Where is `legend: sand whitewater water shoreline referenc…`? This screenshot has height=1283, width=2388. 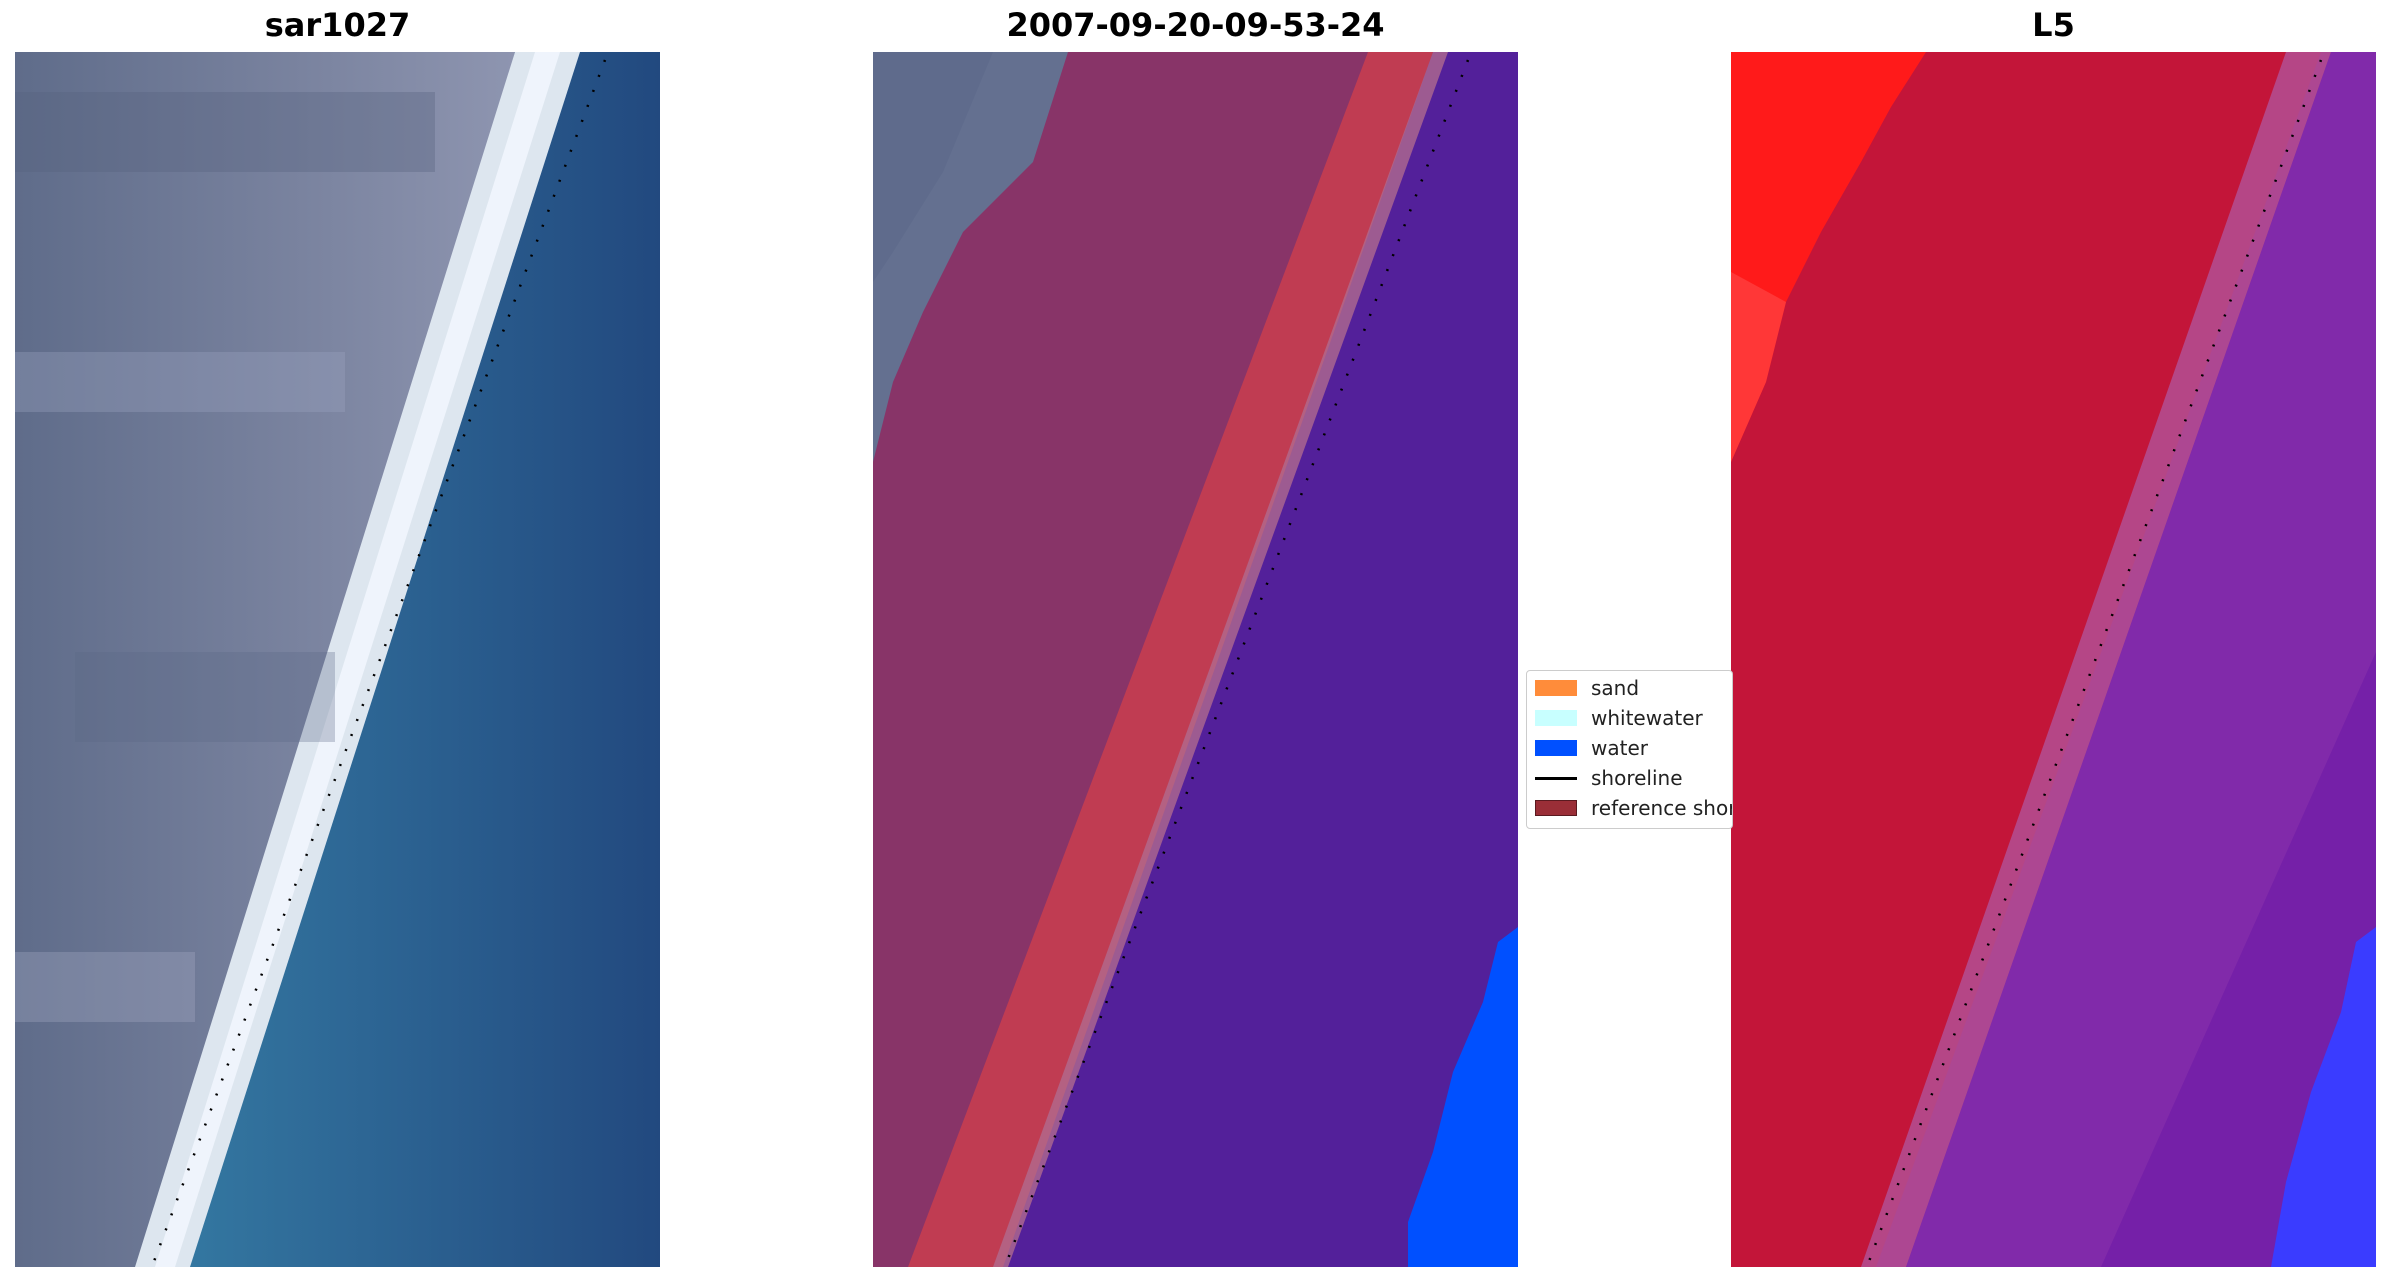 legend: sand whitewater water shoreline referenc… is located at coordinates (1629, 749).